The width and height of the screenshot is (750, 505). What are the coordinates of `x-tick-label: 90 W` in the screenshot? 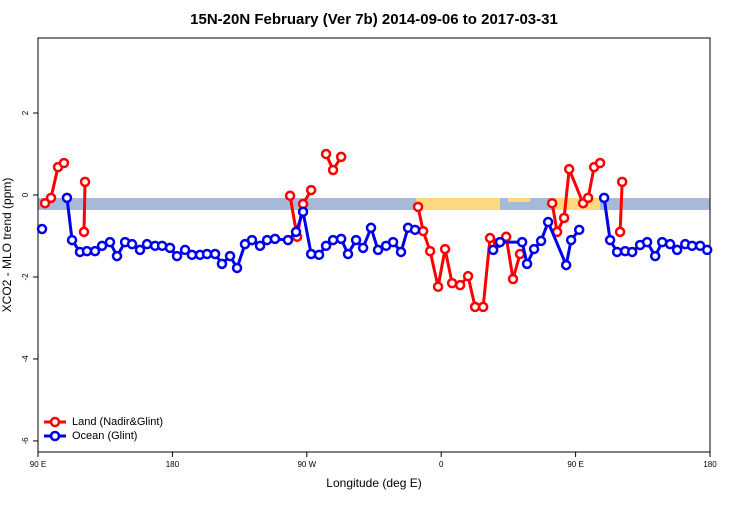 It's located at (306, 464).